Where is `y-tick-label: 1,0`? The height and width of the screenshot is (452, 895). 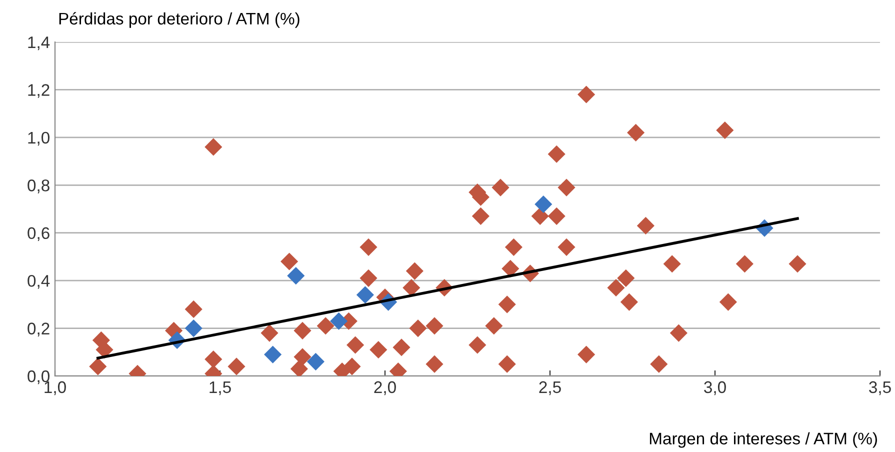 y-tick-label: 1,0 is located at coordinates (39, 139).